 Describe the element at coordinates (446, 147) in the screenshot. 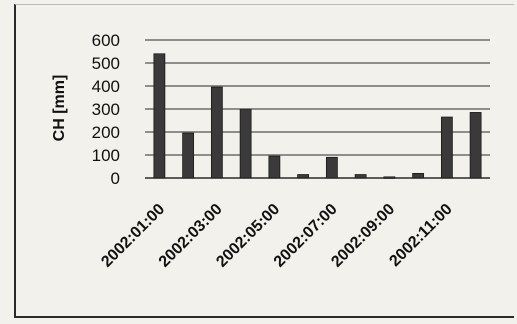

I see `bar-2002:11:00` at that location.